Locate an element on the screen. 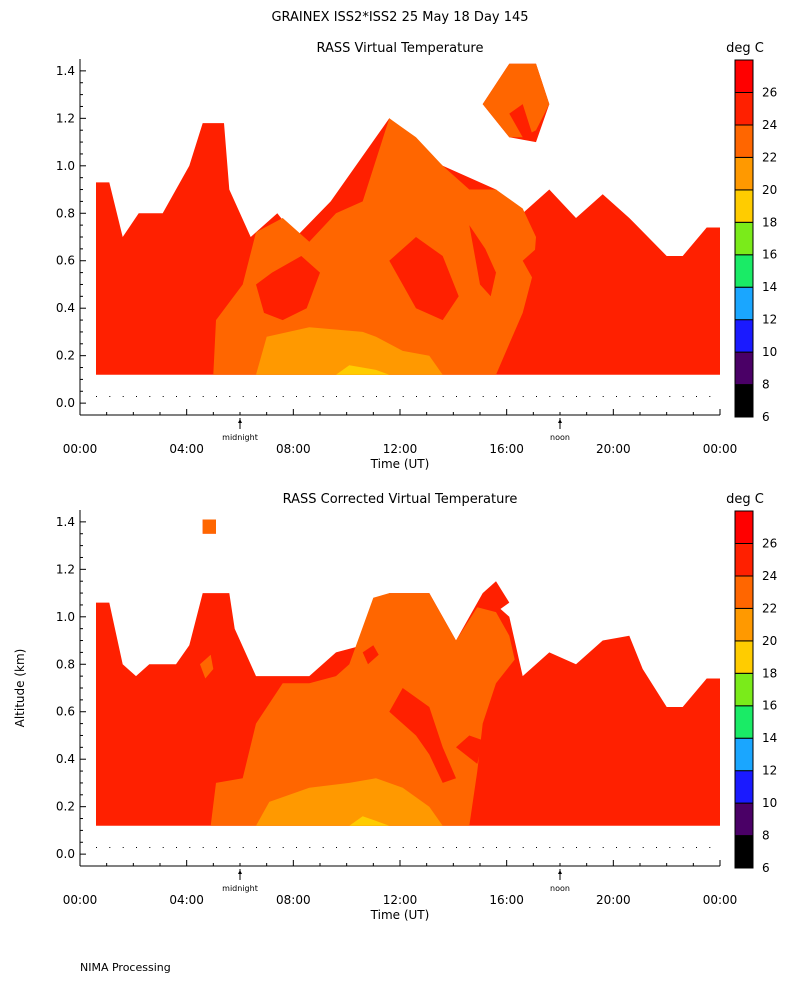  x-tick-label: 16:00 is located at coordinates (506, 449).